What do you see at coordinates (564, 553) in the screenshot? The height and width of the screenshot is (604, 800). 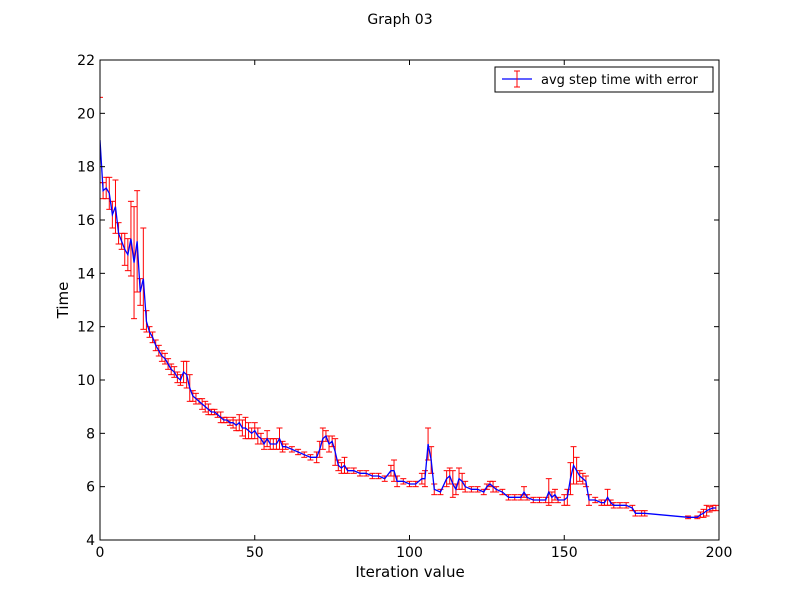 I see `x-tick-label: 150` at bounding box center [564, 553].